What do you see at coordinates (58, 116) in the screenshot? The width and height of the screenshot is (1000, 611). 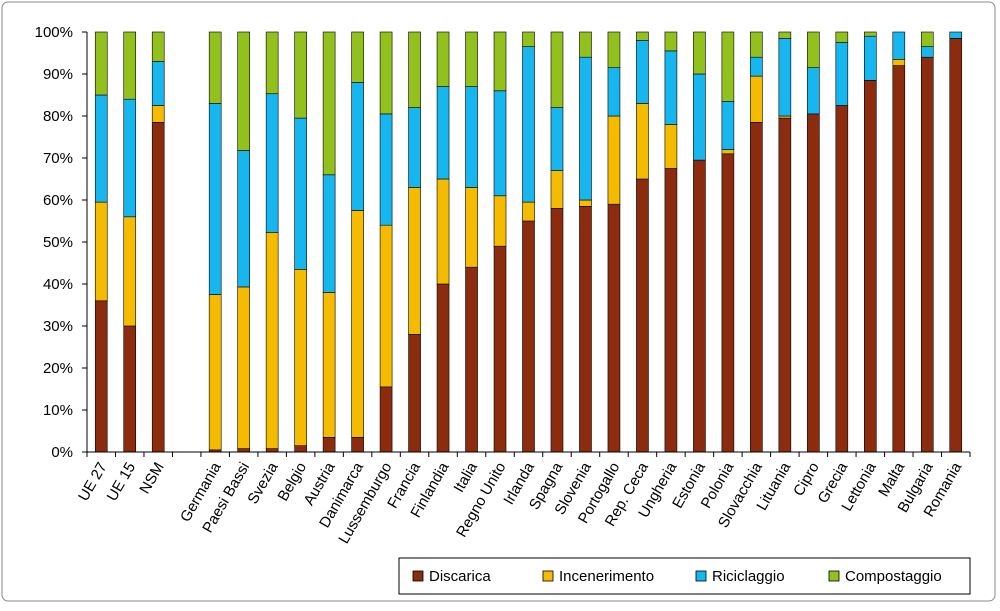 I see `y-tick-label: 80%` at bounding box center [58, 116].